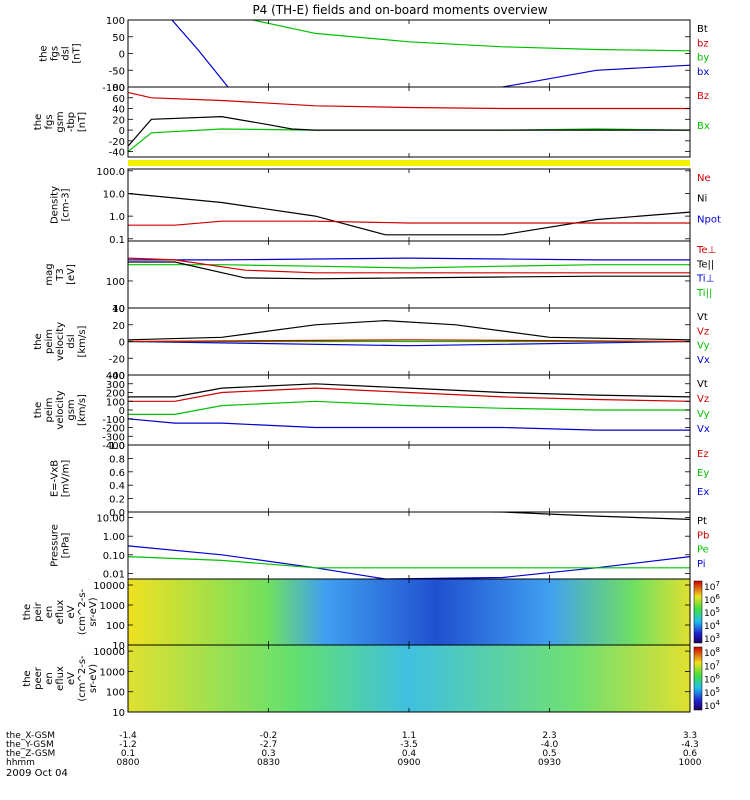 This screenshot has height=800, width=750. Describe the element at coordinates (118, 110) in the screenshot. I see `y-tick-label: 40` at that location.